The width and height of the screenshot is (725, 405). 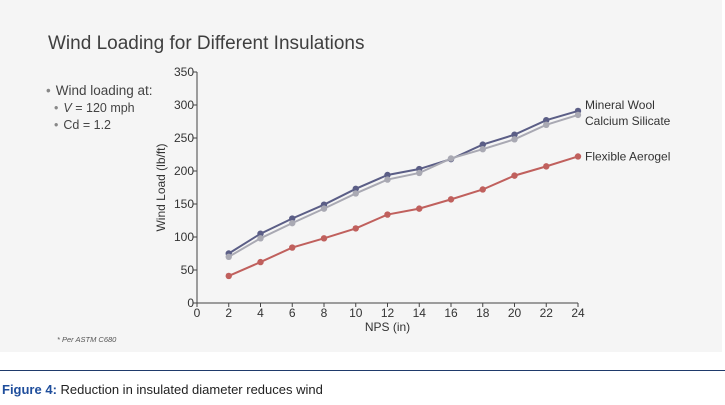 I want to click on x-tick-label: 14, so click(x=420, y=313).